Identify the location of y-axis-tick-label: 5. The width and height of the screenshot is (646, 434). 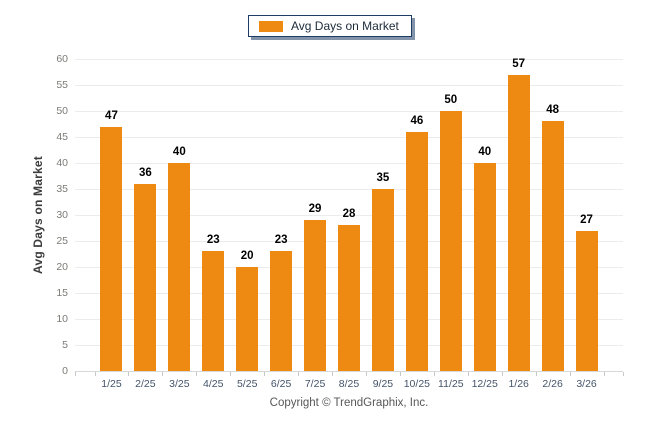
(65, 345).